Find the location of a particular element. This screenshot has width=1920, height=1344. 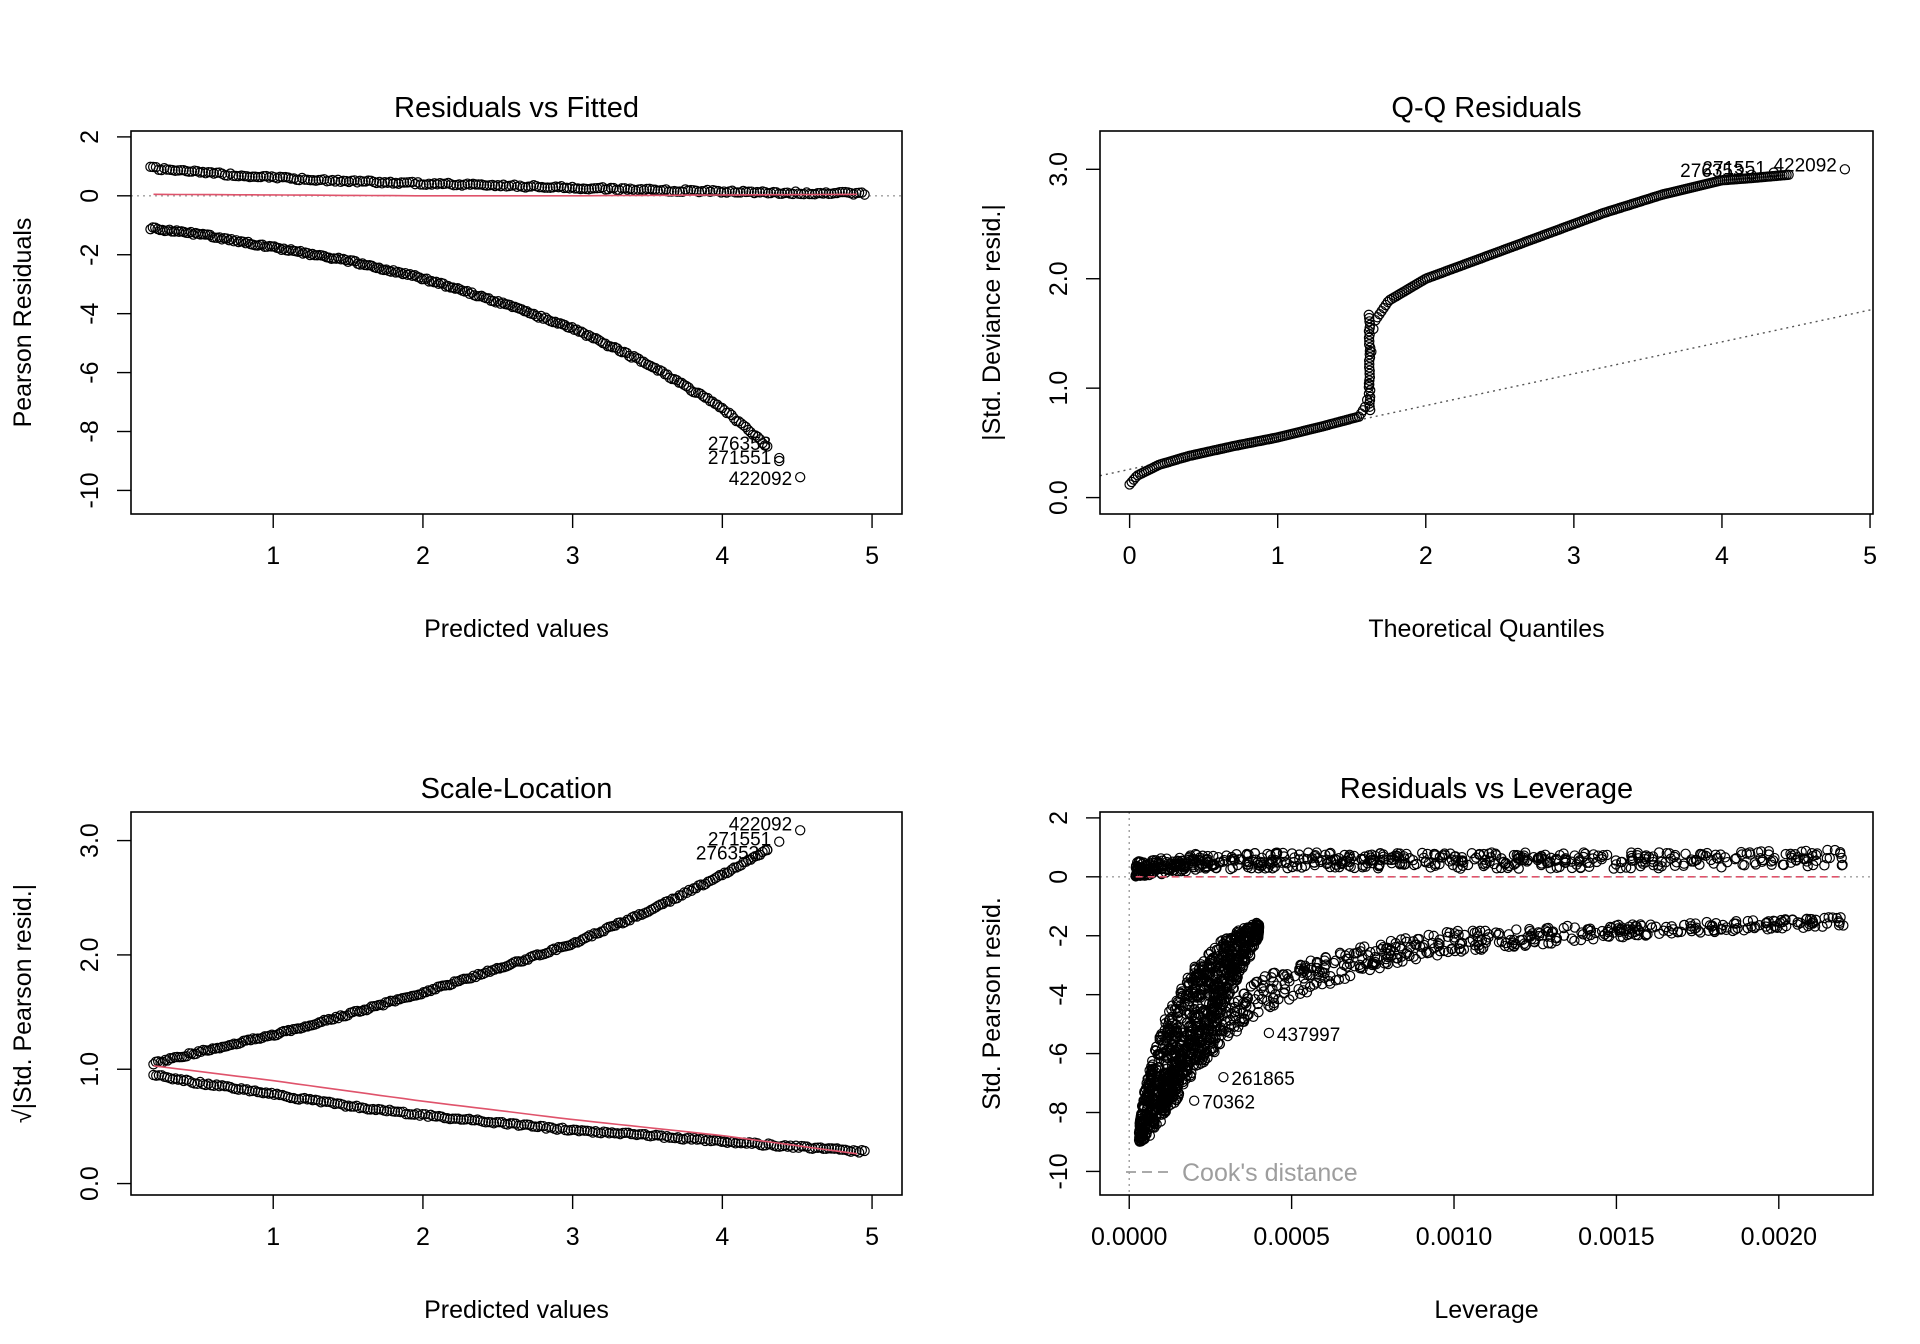

y-tick-label: 0.0 is located at coordinates (90, 1183).